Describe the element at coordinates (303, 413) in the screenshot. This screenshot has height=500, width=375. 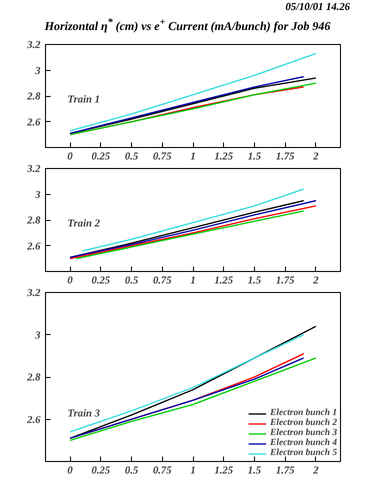
I see `legend-label: Electron bunch 1` at that location.